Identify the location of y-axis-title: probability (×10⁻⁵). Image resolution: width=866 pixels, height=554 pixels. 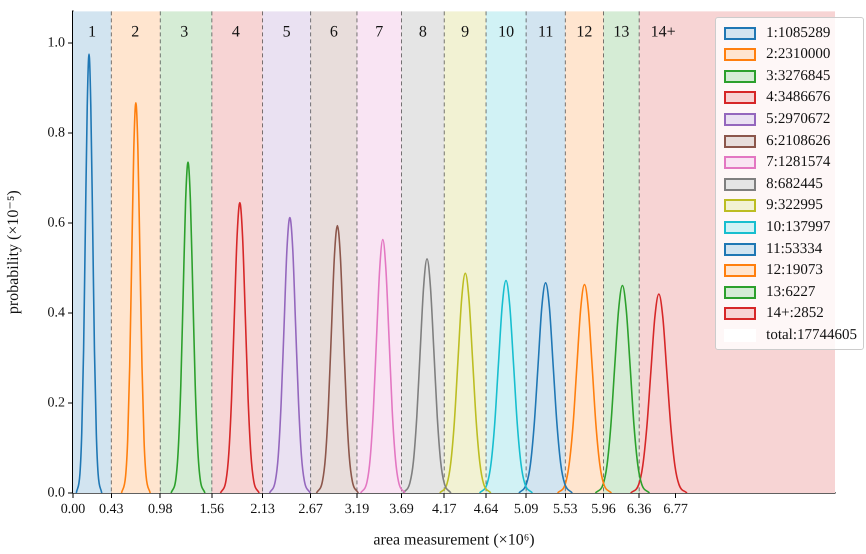
(13, 252).